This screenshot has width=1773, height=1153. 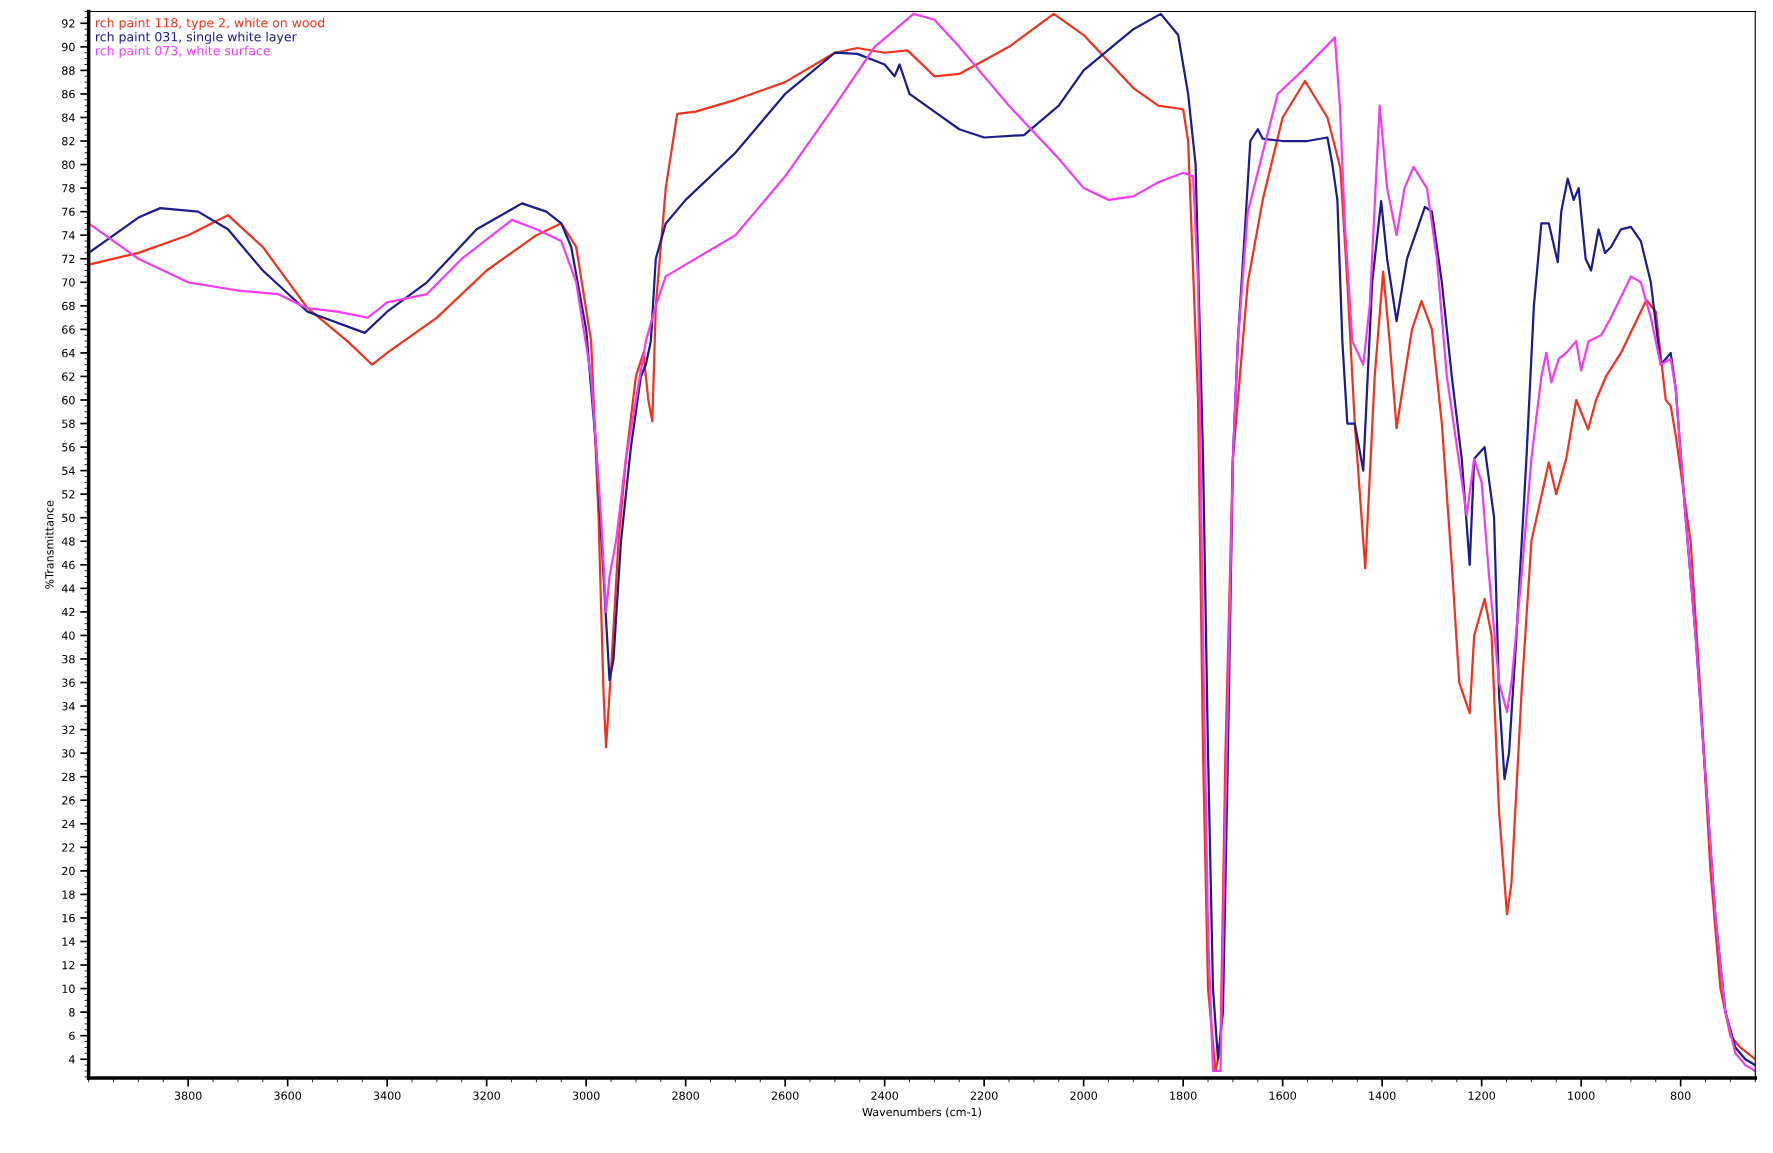 What do you see at coordinates (68, 188) in the screenshot?
I see `y-tick-label: 78` at bounding box center [68, 188].